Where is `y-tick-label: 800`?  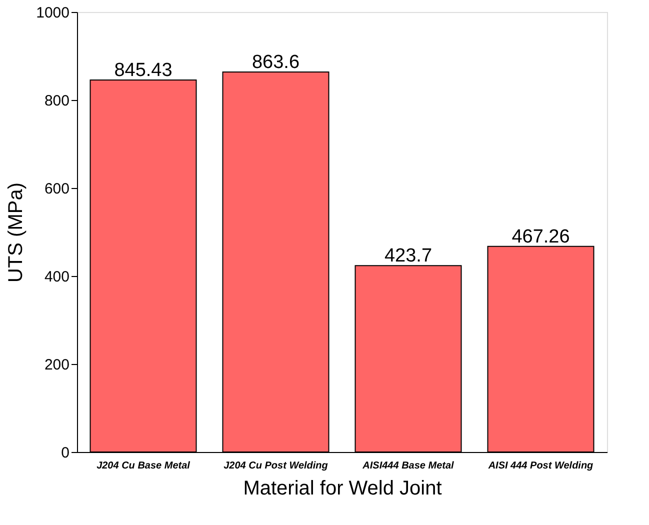 y-tick-label: 800 is located at coordinates (57, 101).